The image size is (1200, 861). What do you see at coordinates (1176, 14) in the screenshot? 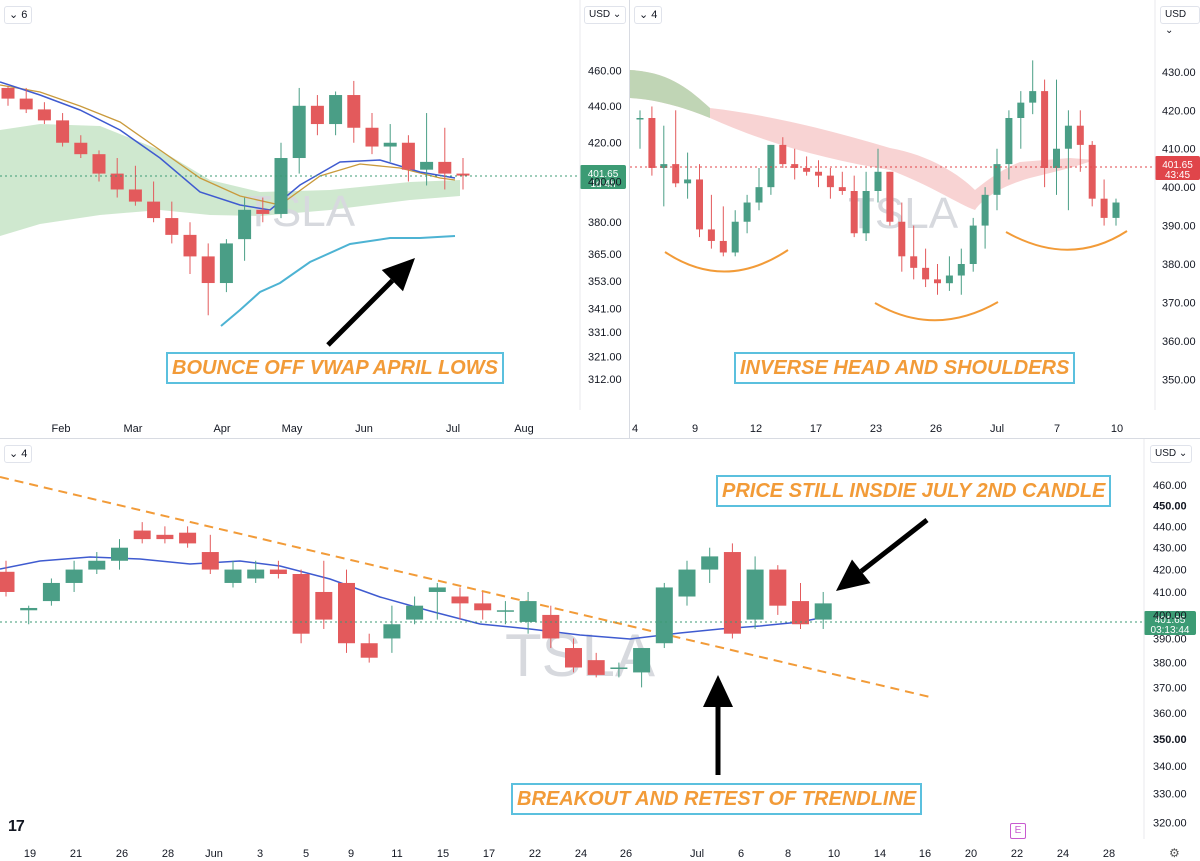
I see `currency-label: USD` at bounding box center [1176, 14].